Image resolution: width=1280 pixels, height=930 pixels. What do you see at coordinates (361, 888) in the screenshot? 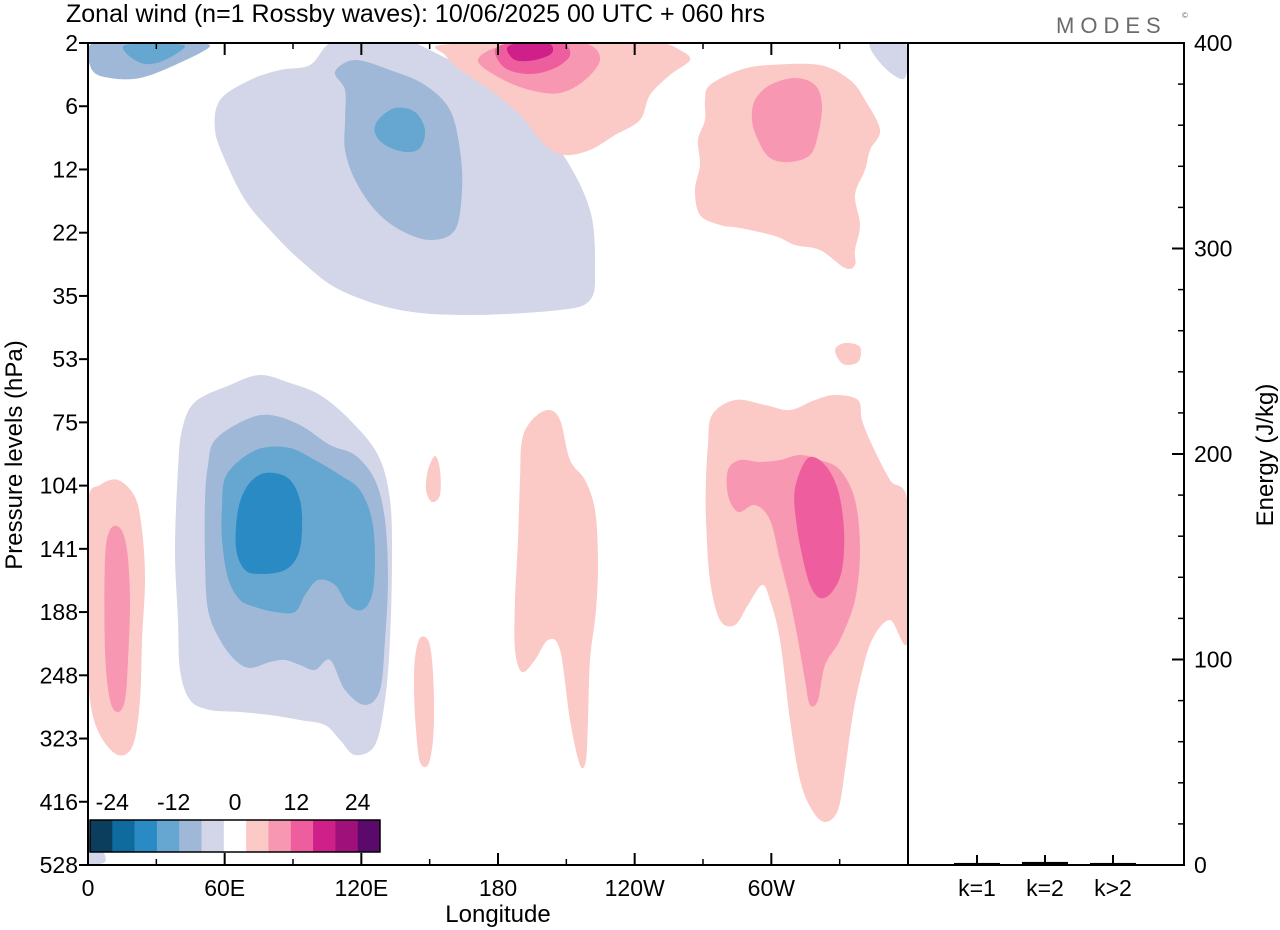
I see `x-tick-label: 120E` at bounding box center [361, 888].